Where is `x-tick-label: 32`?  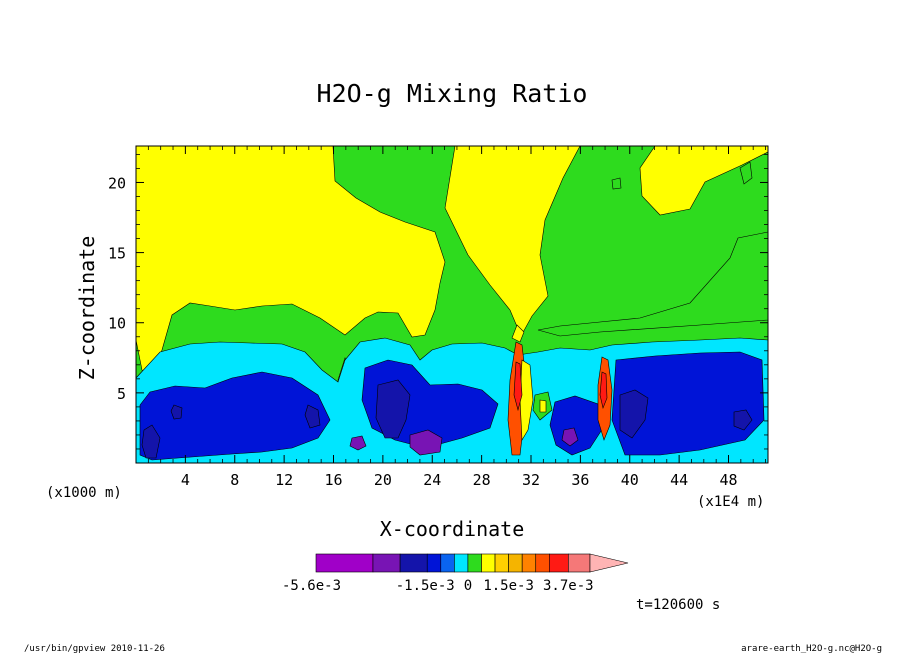
x-tick-label: 32 is located at coordinates (531, 480).